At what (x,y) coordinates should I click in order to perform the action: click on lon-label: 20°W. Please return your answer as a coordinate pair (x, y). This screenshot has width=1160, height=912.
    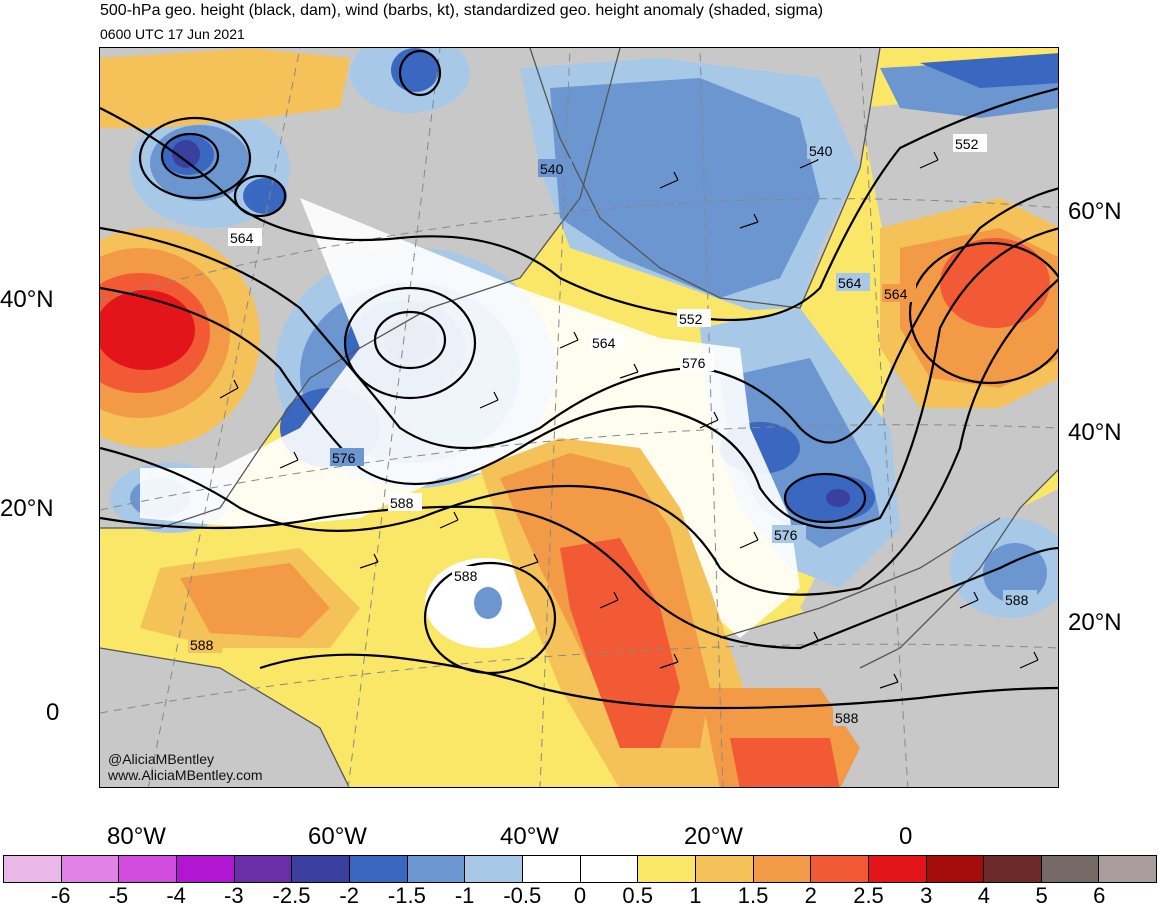
    Looking at the image, I should click on (713, 836).